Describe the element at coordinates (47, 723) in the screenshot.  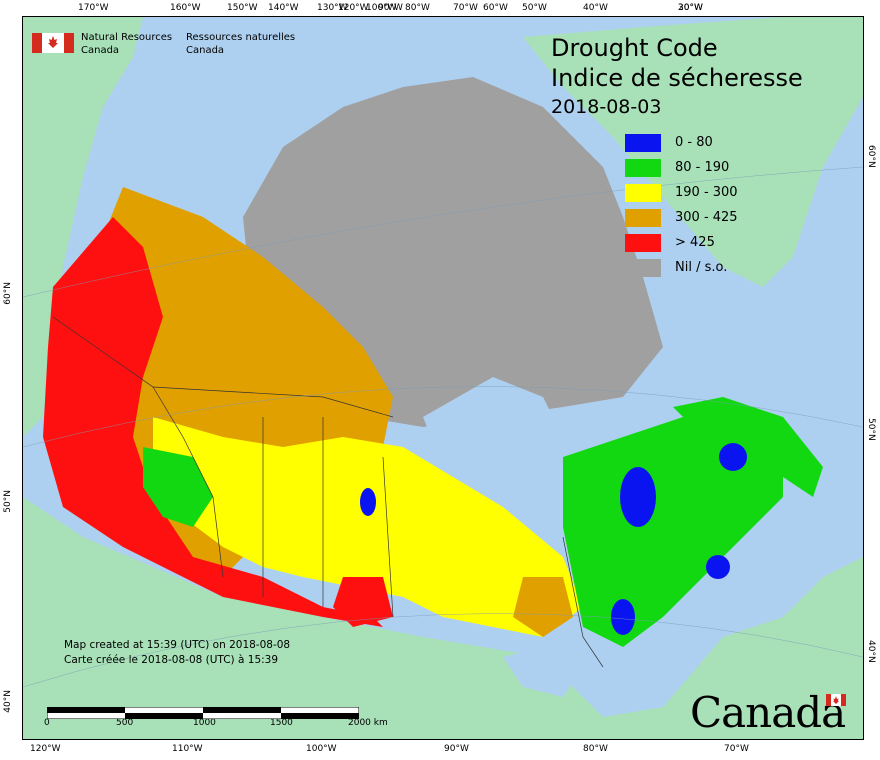
I see `scale-label: 0` at that location.